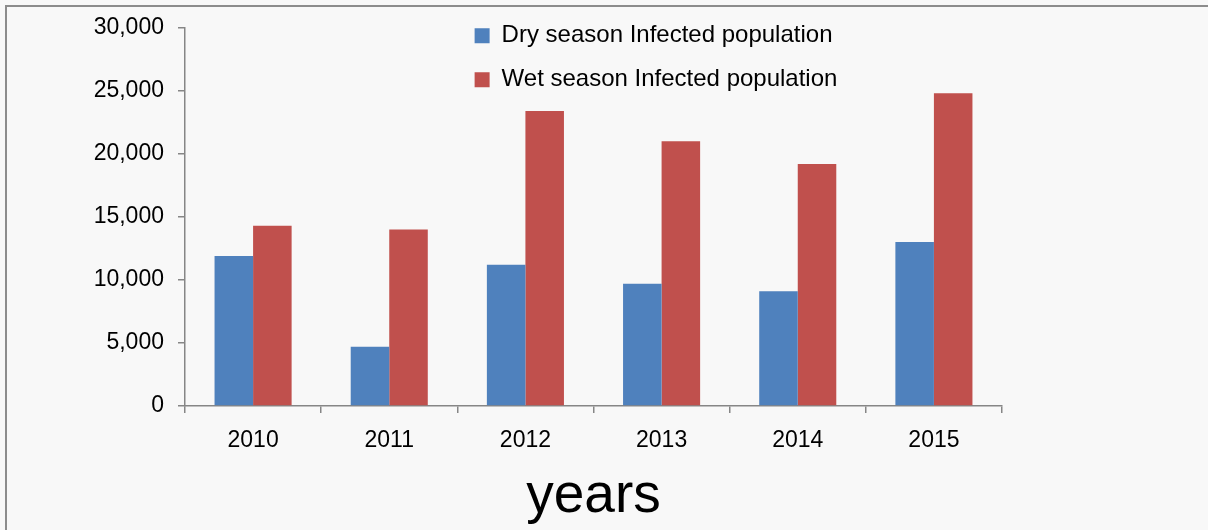  I want to click on y-tick-label: 20,000, so click(128, 152).